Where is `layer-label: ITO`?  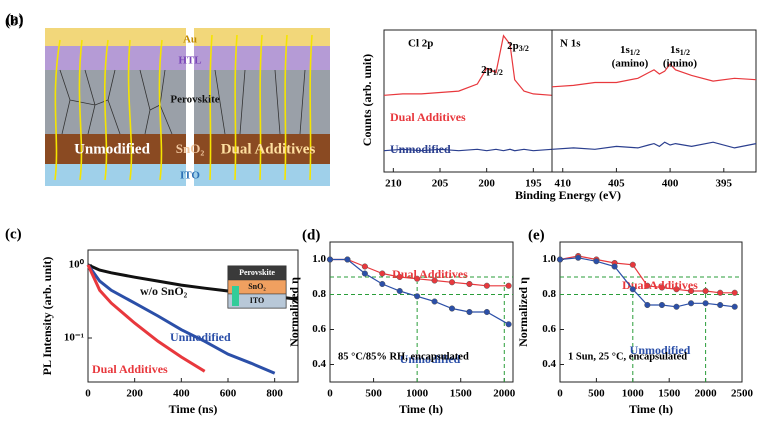 layer-label: ITO is located at coordinates (190, 176).